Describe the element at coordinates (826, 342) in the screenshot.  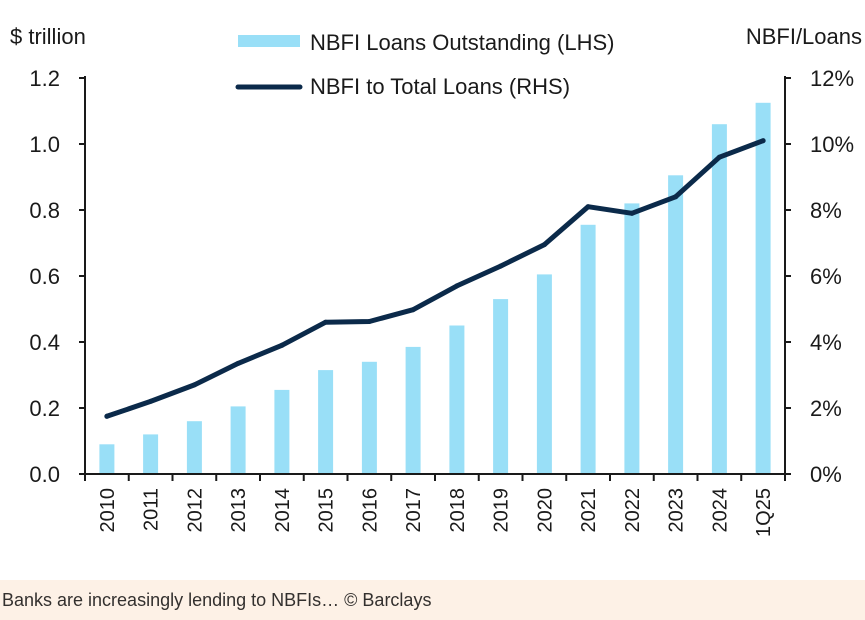
I see `right-tick-label: 4%` at that location.